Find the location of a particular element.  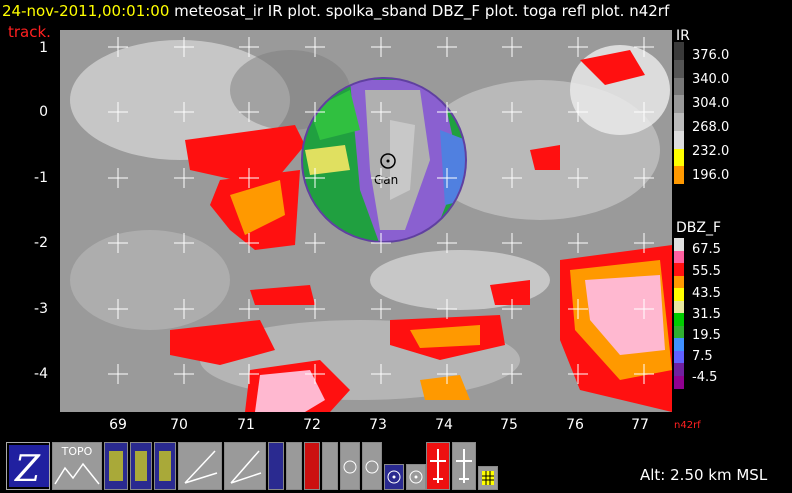

ir-colorbar-label: 268.0 is located at coordinates (711, 127).